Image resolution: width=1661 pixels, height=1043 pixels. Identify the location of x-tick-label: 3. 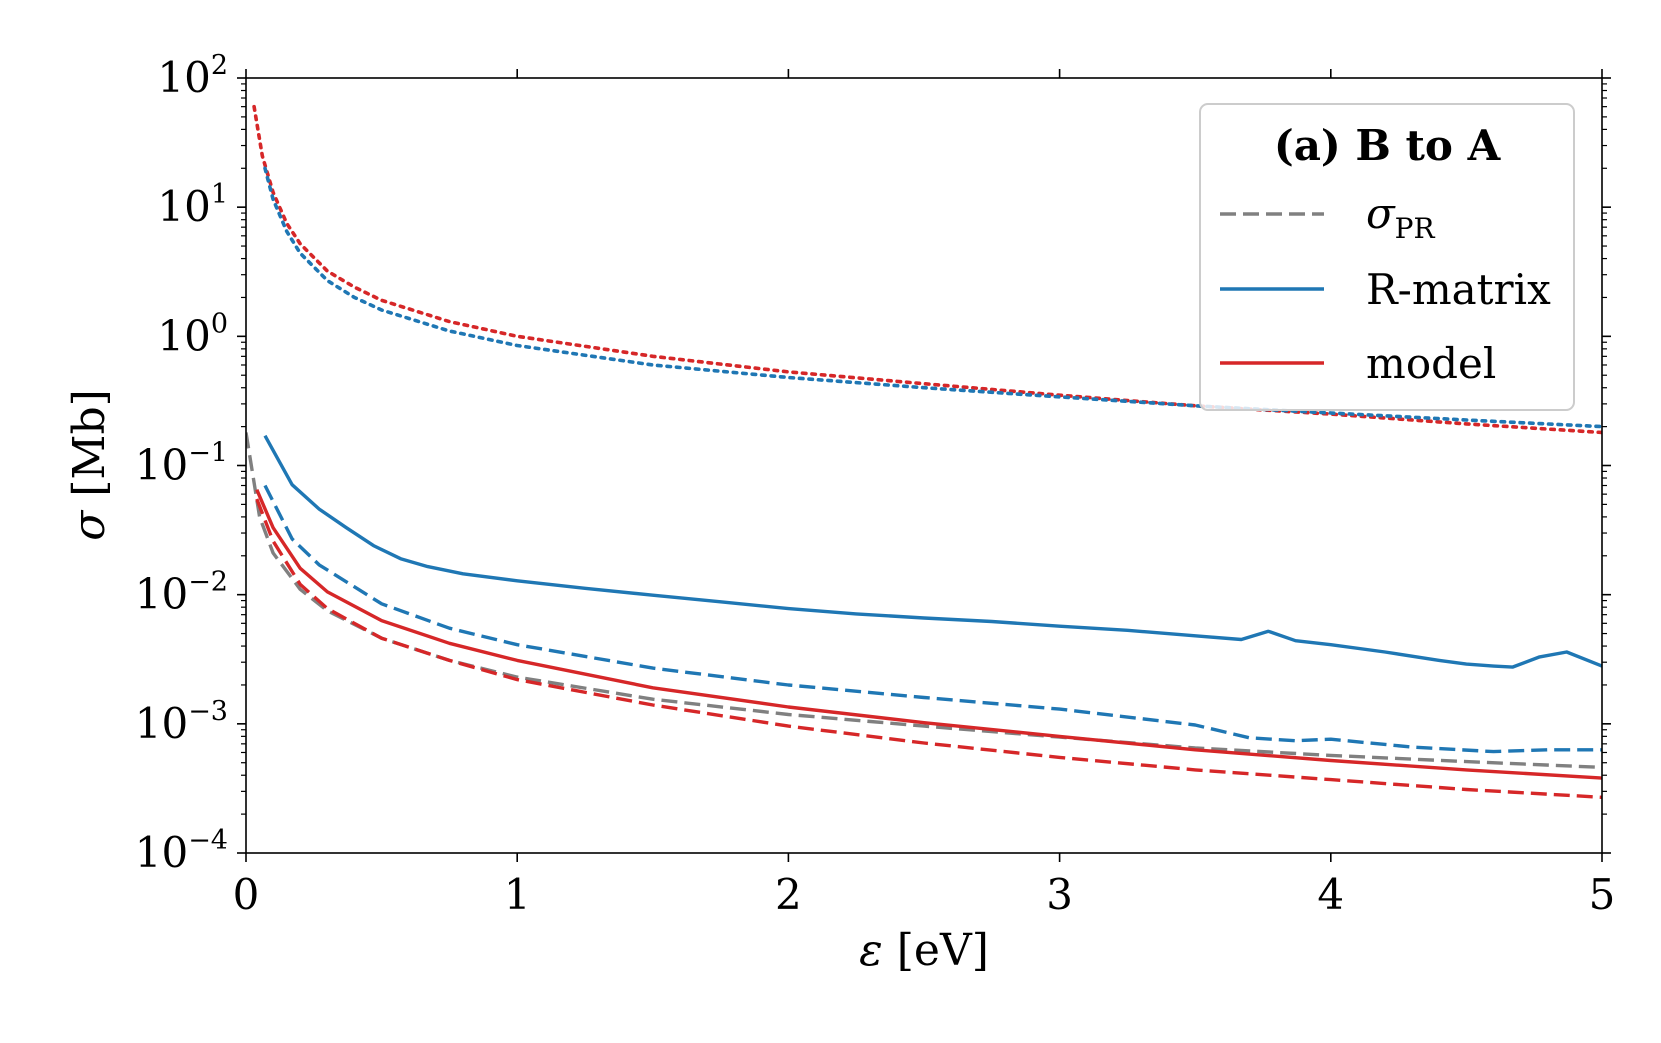
(1059, 894).